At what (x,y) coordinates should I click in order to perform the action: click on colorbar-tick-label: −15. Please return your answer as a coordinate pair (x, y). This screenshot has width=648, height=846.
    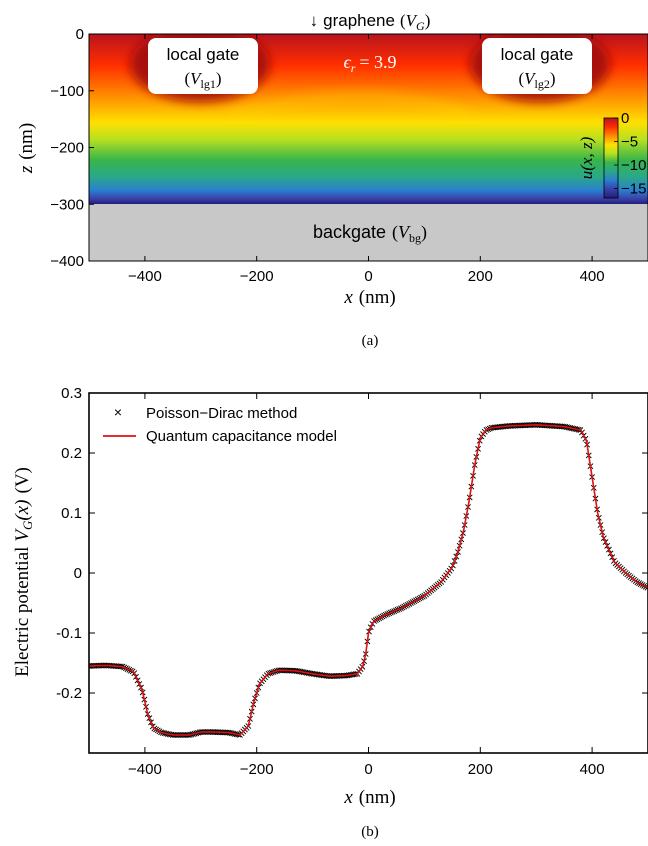
    Looking at the image, I should click on (633, 189).